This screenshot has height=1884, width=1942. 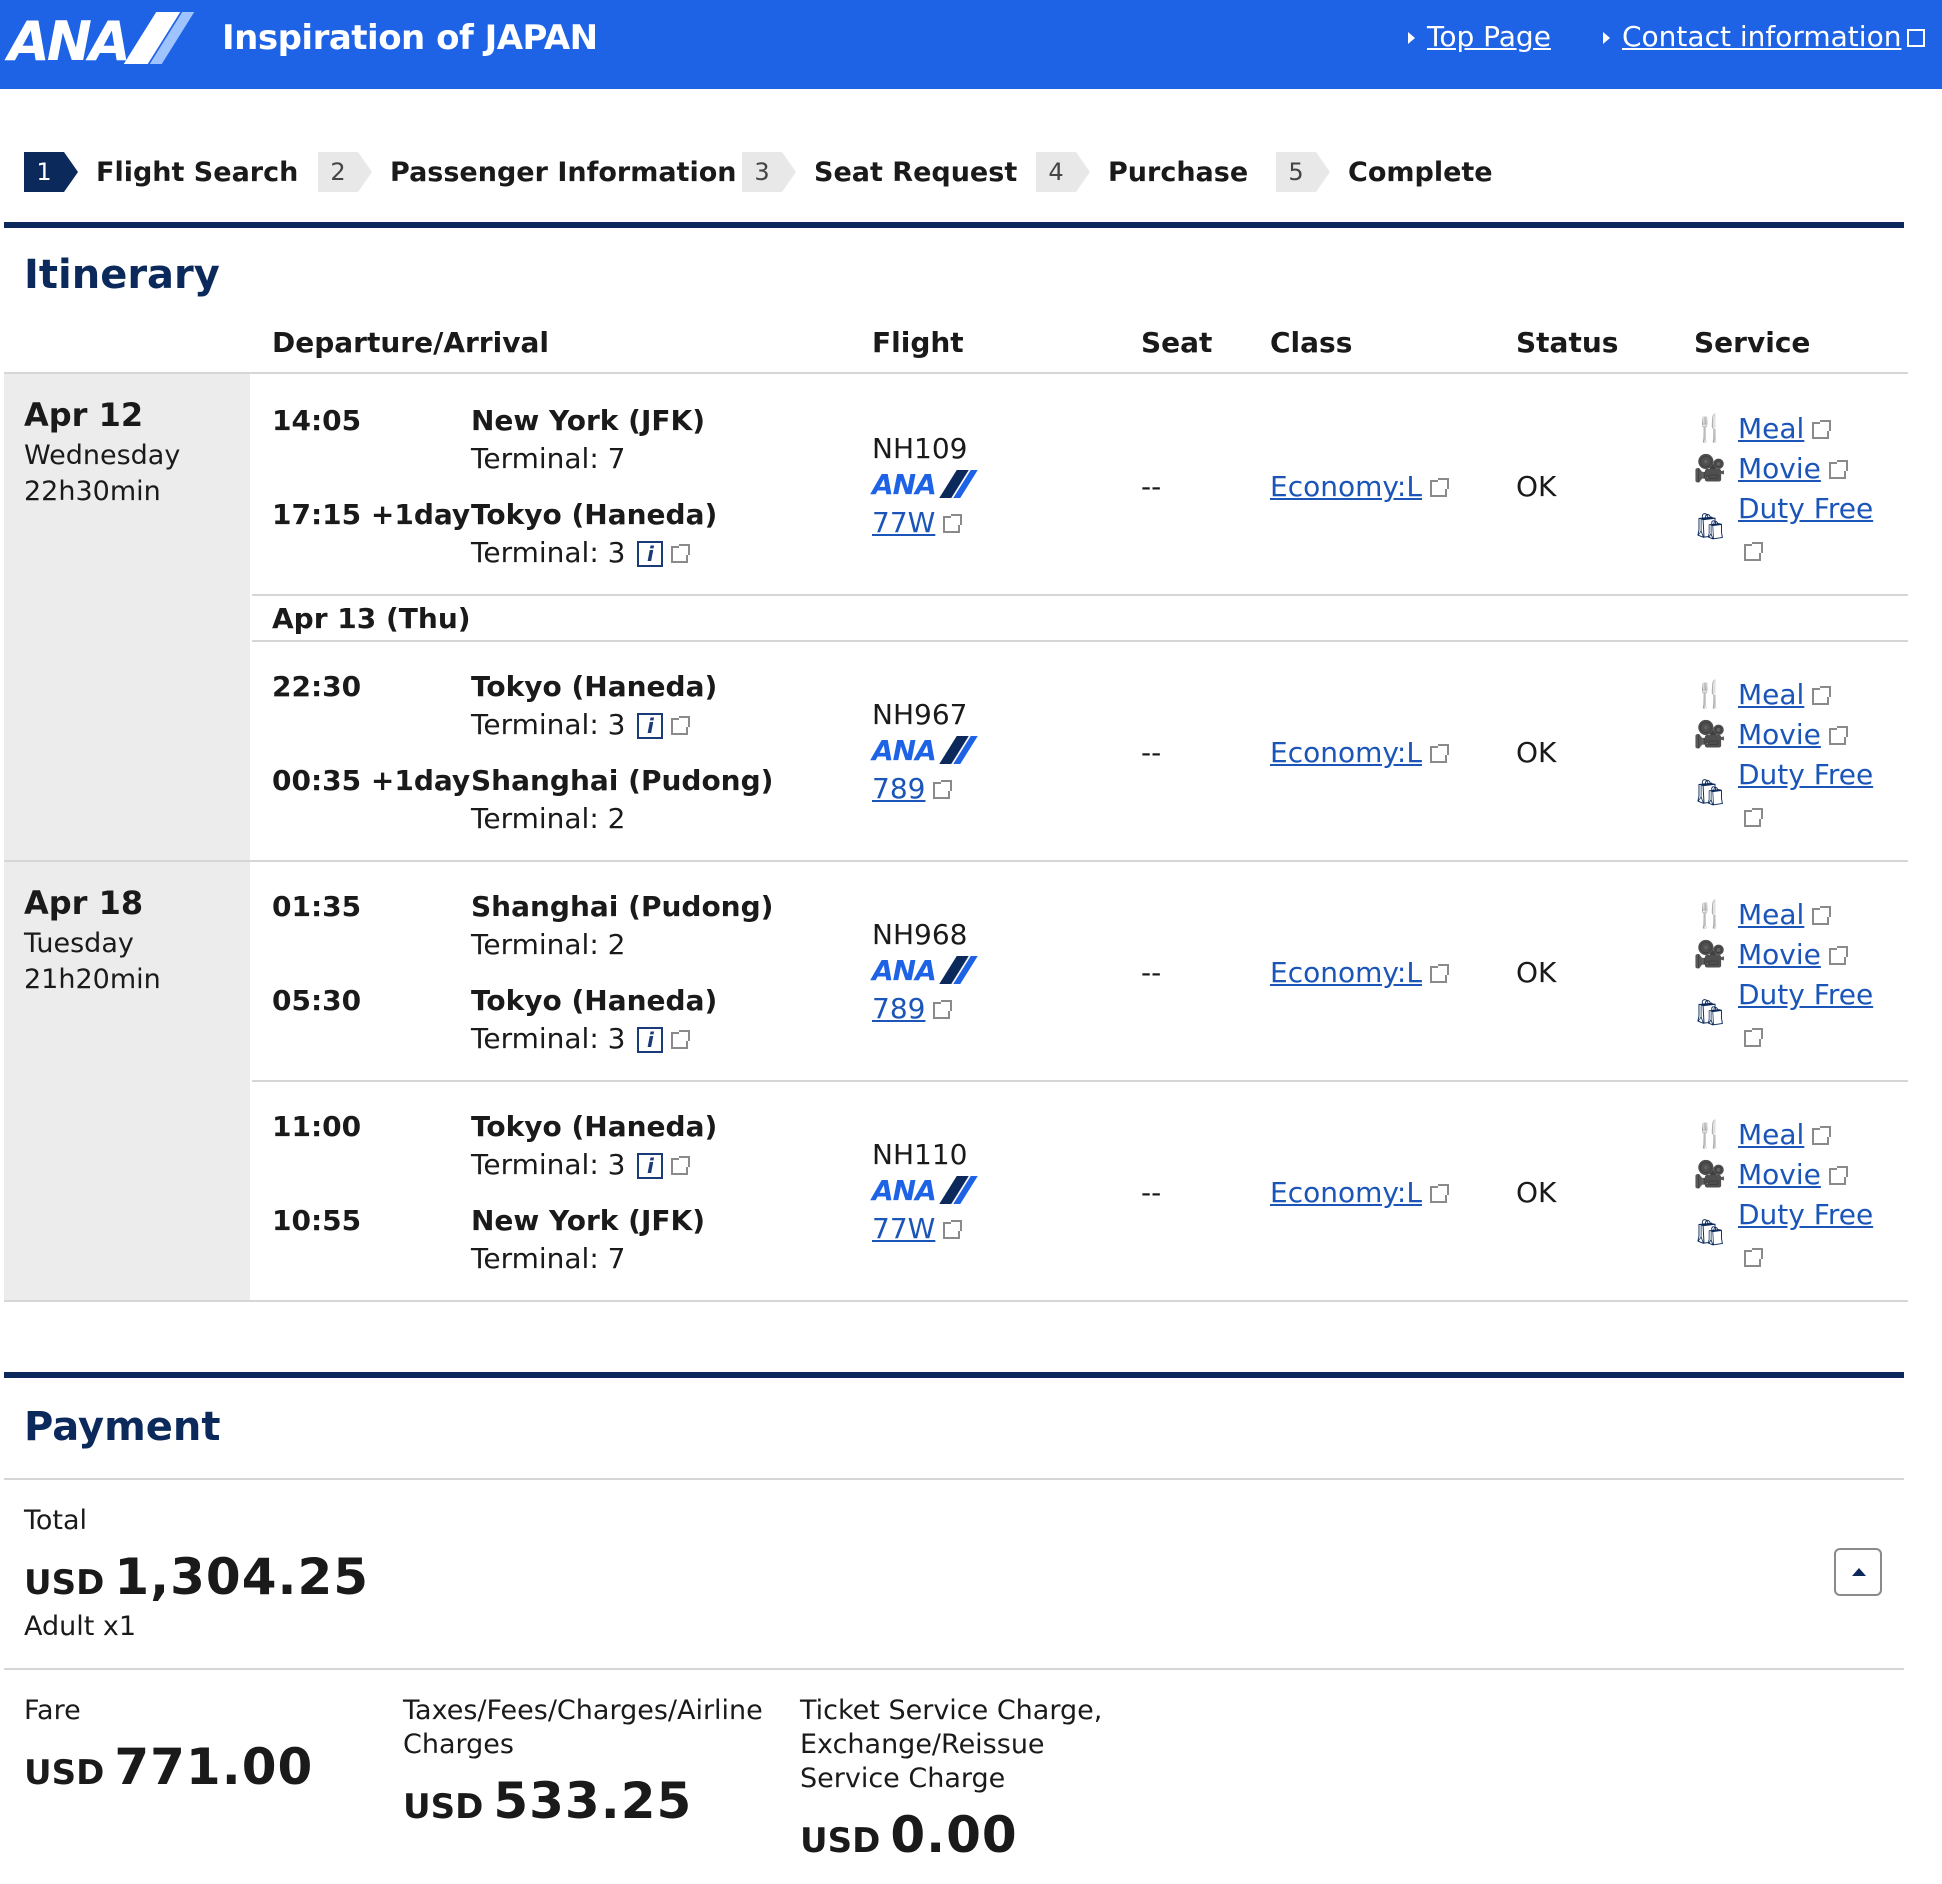 What do you see at coordinates (1489, 36) in the screenshot?
I see `top-page-label: Top Page` at bounding box center [1489, 36].